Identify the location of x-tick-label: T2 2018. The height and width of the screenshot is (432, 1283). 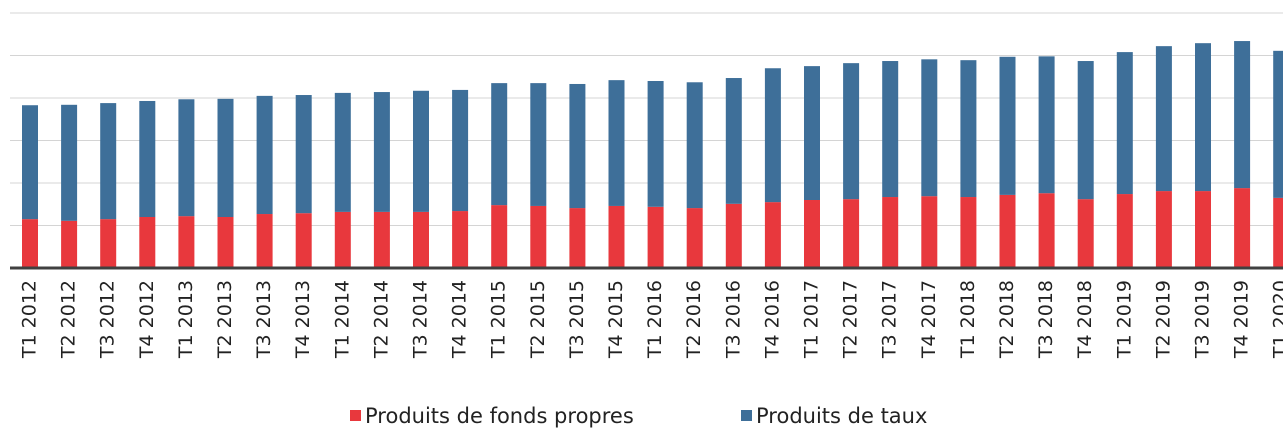
(1007, 319).